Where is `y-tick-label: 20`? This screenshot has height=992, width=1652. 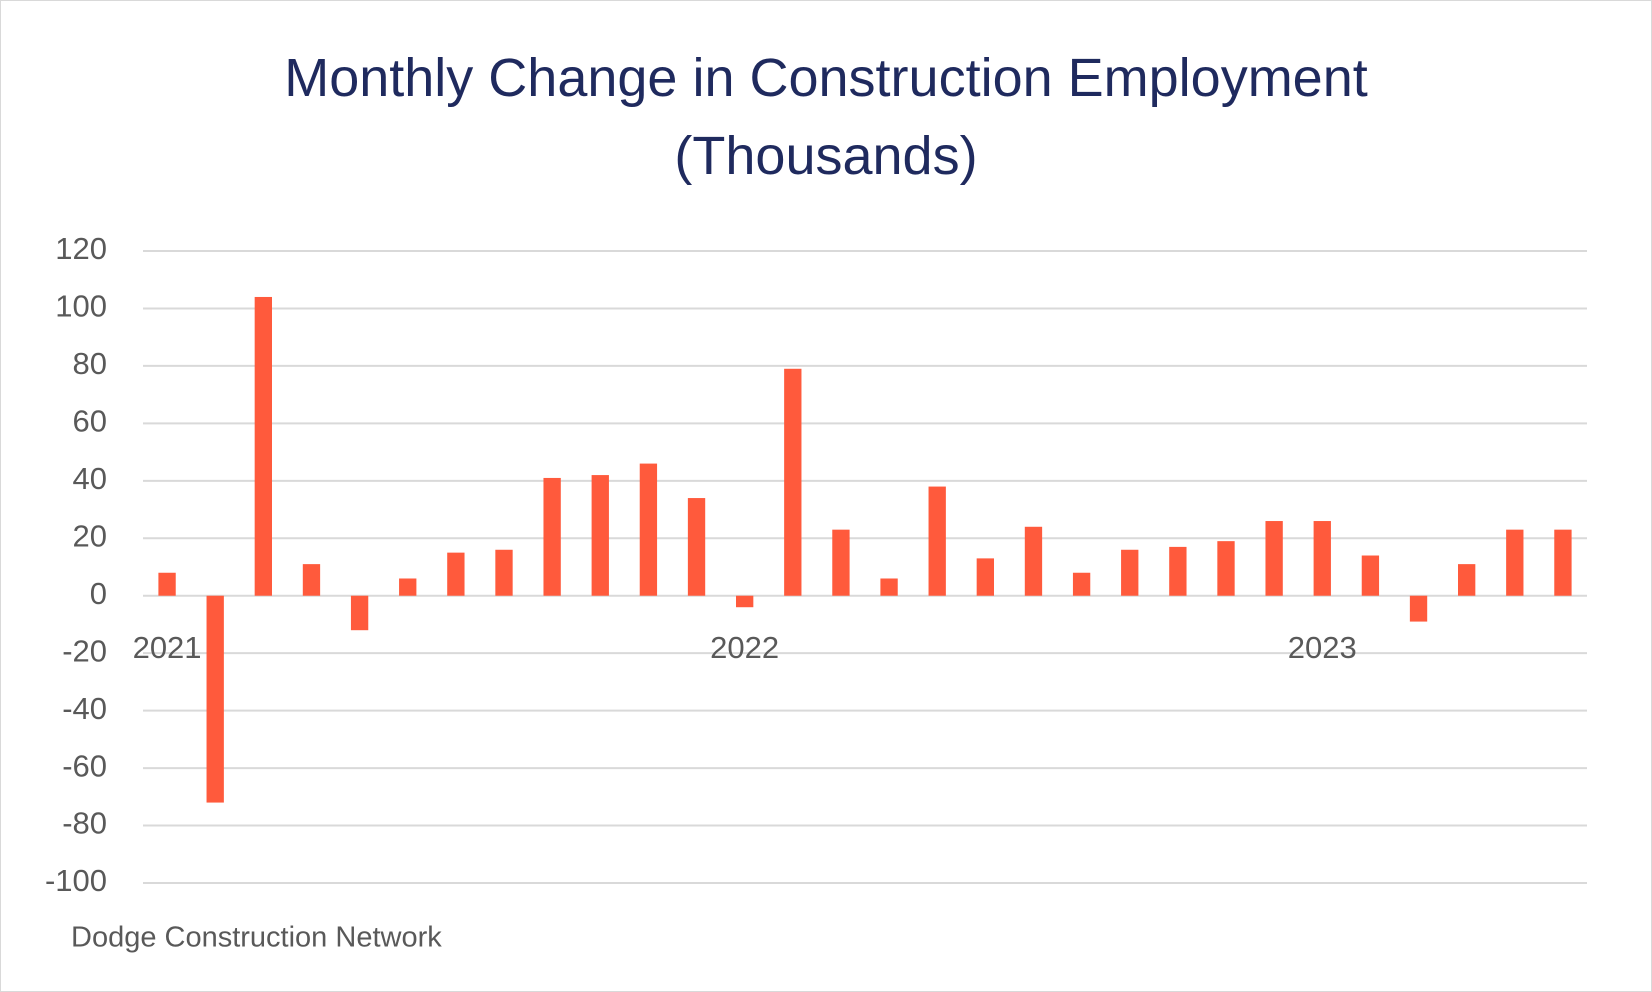 y-tick-label: 20 is located at coordinates (90, 535).